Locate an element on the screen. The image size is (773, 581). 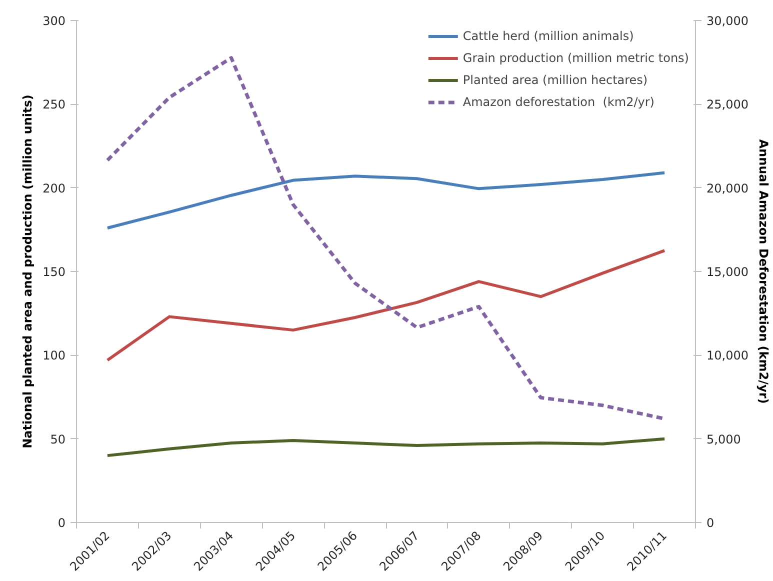
y-tick-label: 0 is located at coordinates (62, 523).